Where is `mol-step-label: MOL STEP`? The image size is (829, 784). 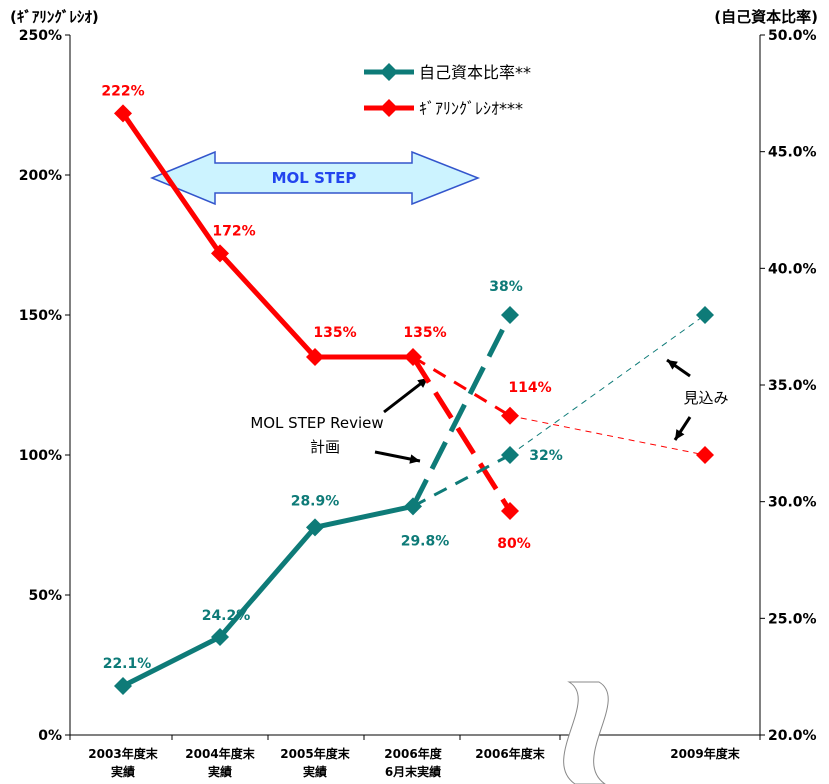 mol-step-label: MOL STEP is located at coordinates (314, 178).